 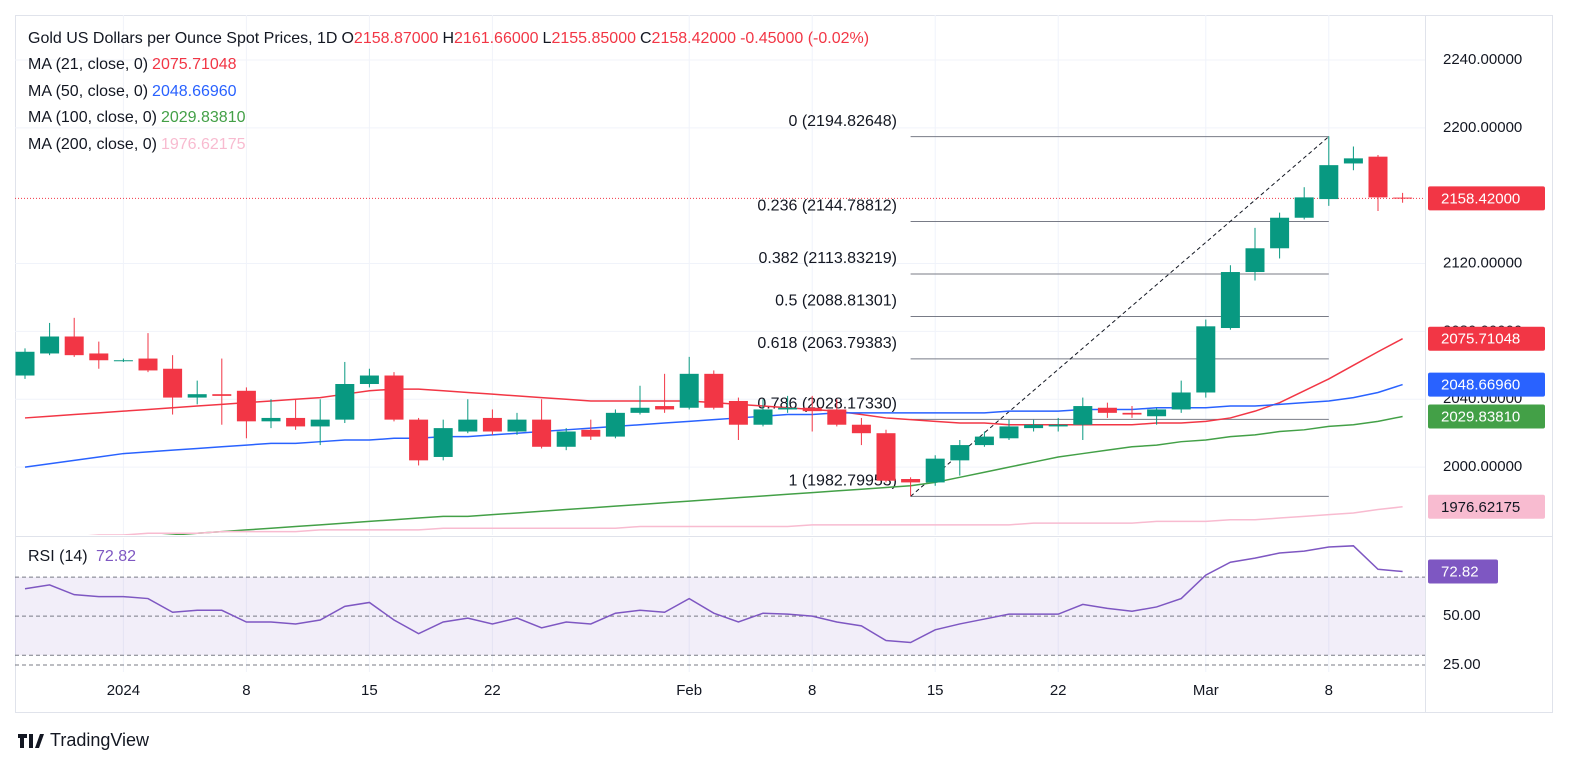 What do you see at coordinates (713, 594) in the screenshot?
I see `rsi-line` at bounding box center [713, 594].